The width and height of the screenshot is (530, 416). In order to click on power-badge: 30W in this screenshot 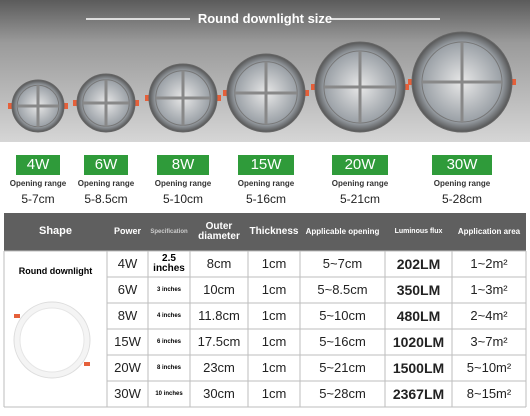, I will do `click(462, 165)`.